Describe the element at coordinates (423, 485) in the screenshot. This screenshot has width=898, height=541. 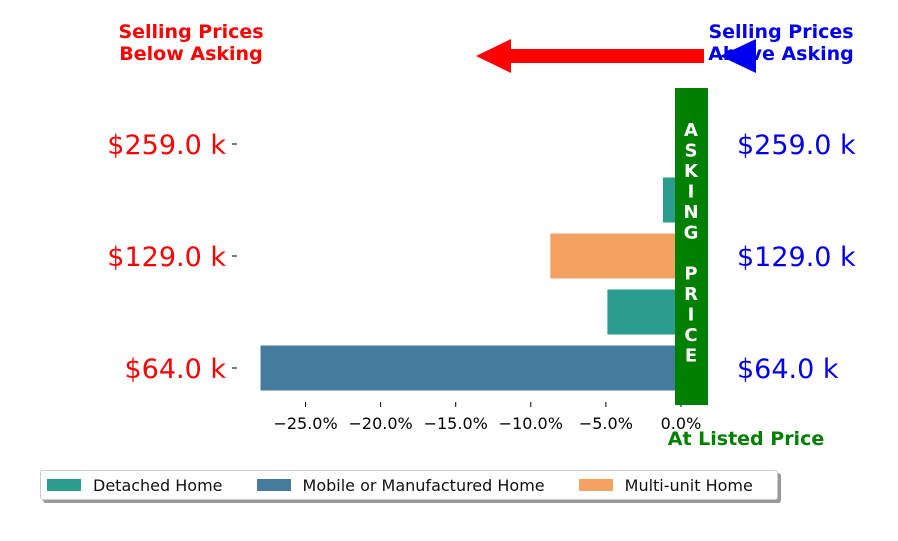
I see `legend-label: Mobile or Manufactured Home` at that location.